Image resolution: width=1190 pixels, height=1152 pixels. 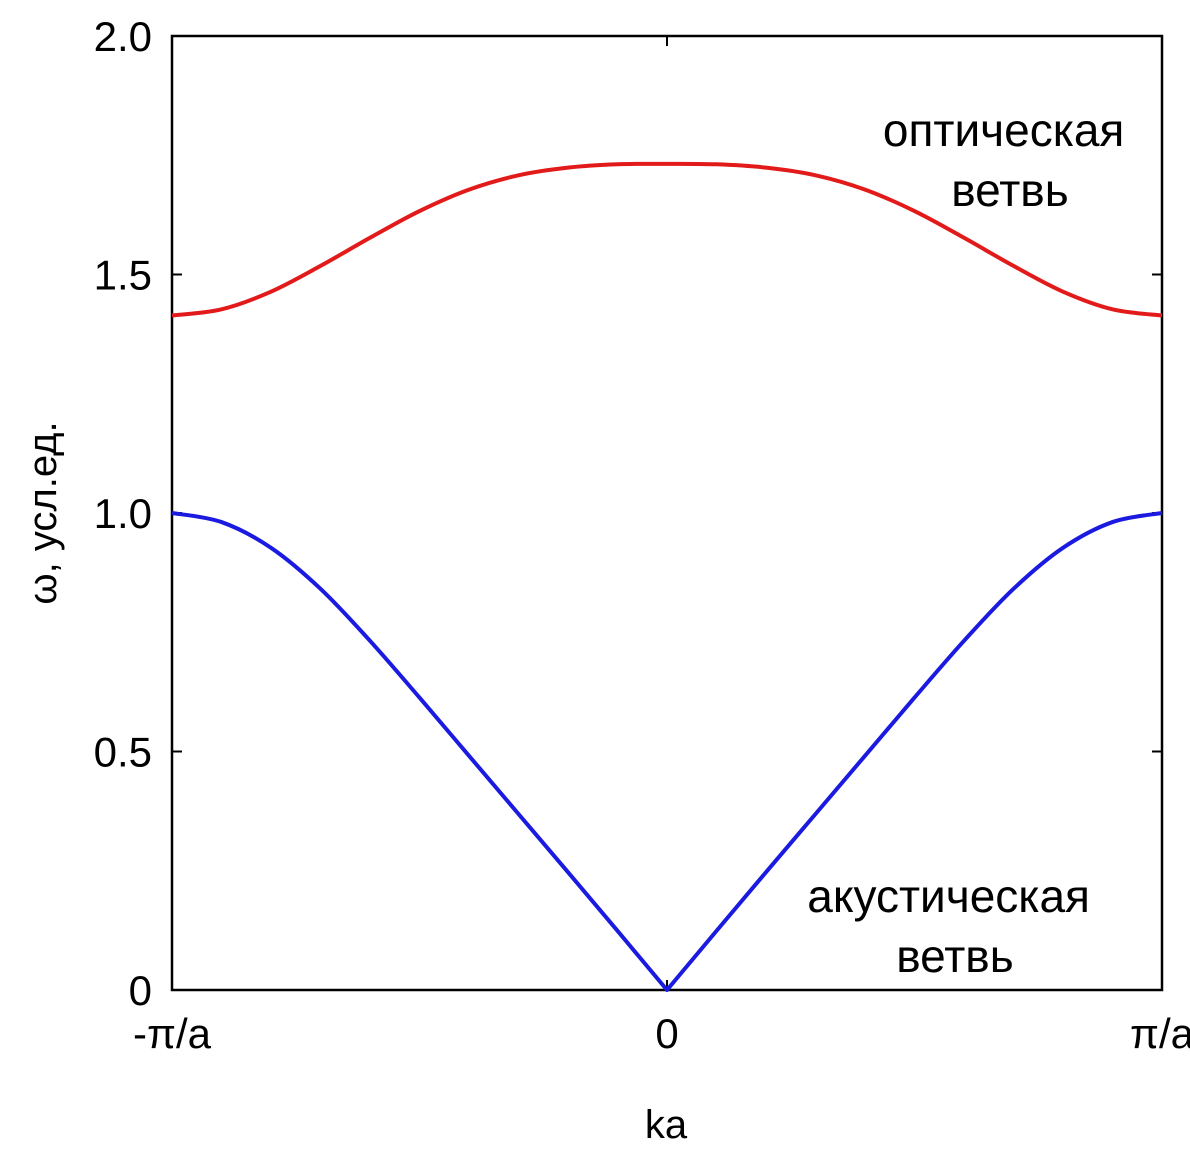 I want to click on y-axis-label: ω, усл.ед., so click(x=43, y=512).